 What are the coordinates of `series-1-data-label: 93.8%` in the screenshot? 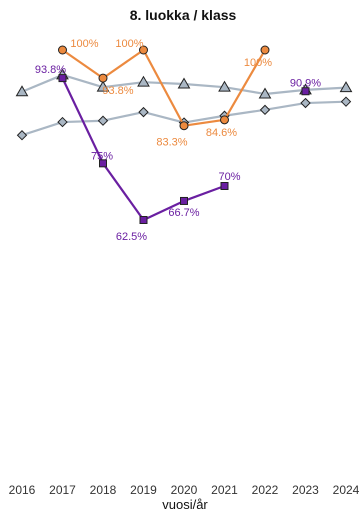 It's located at (117, 91).